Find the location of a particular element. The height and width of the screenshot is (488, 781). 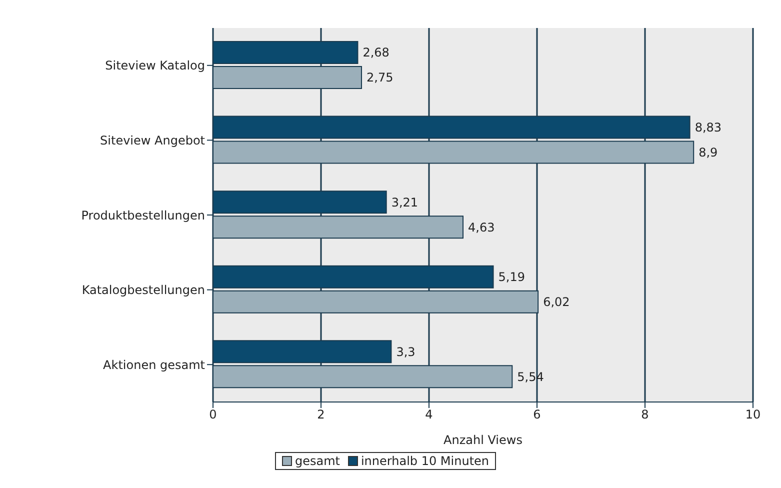

data-label: 5,19 is located at coordinates (511, 277).